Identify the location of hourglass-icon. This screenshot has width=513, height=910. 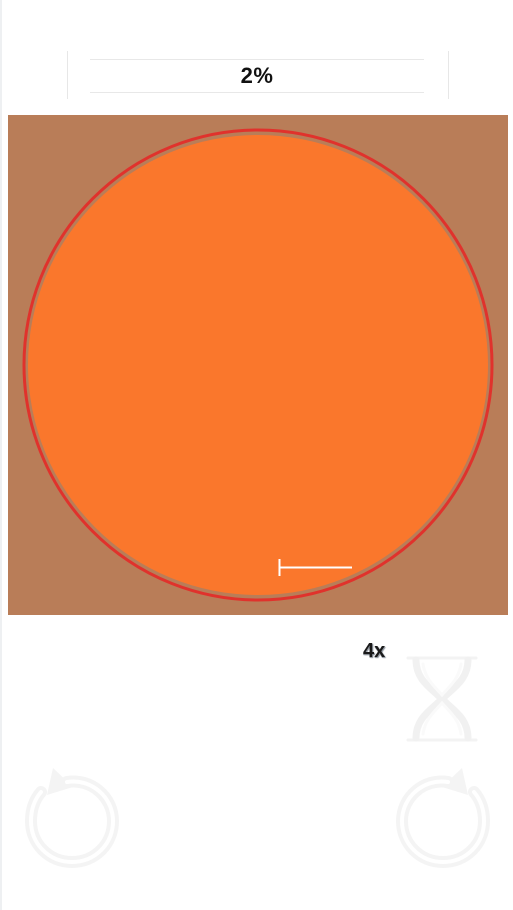
(442, 699).